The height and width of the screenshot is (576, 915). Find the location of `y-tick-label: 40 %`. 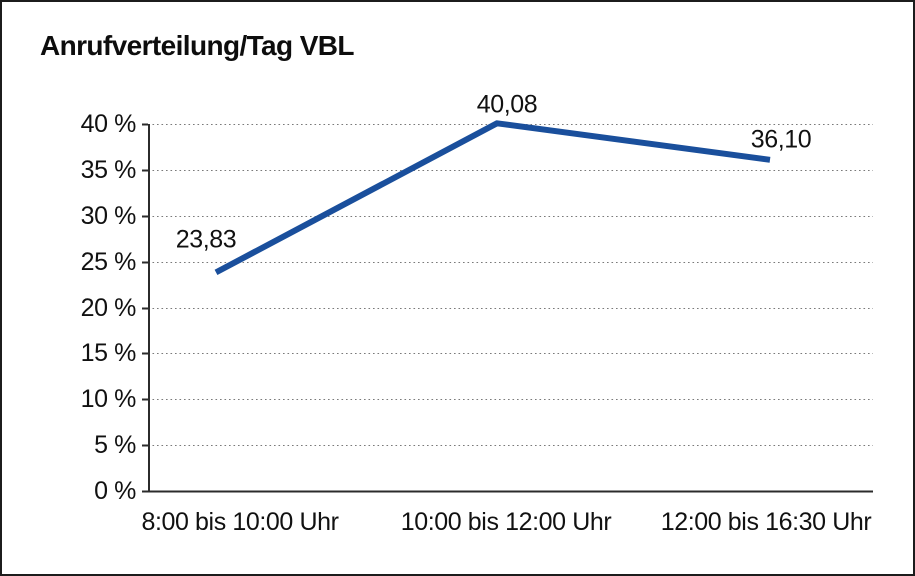

y-tick-label: 40 % is located at coordinates (108, 124).